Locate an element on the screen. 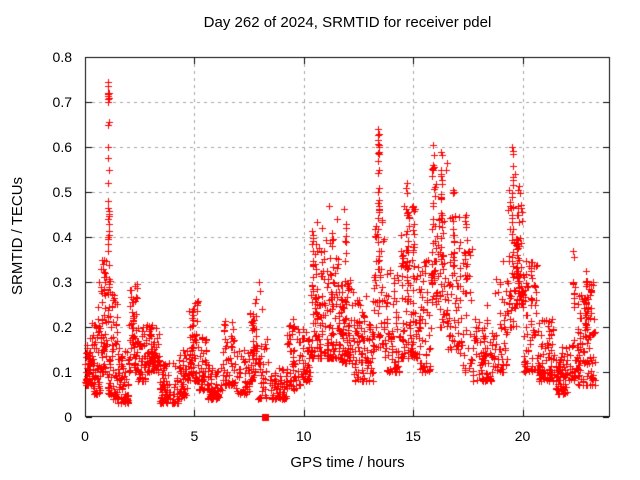 The height and width of the screenshot is (480, 640). y-tick-label: 0.7 is located at coordinates (62, 102).